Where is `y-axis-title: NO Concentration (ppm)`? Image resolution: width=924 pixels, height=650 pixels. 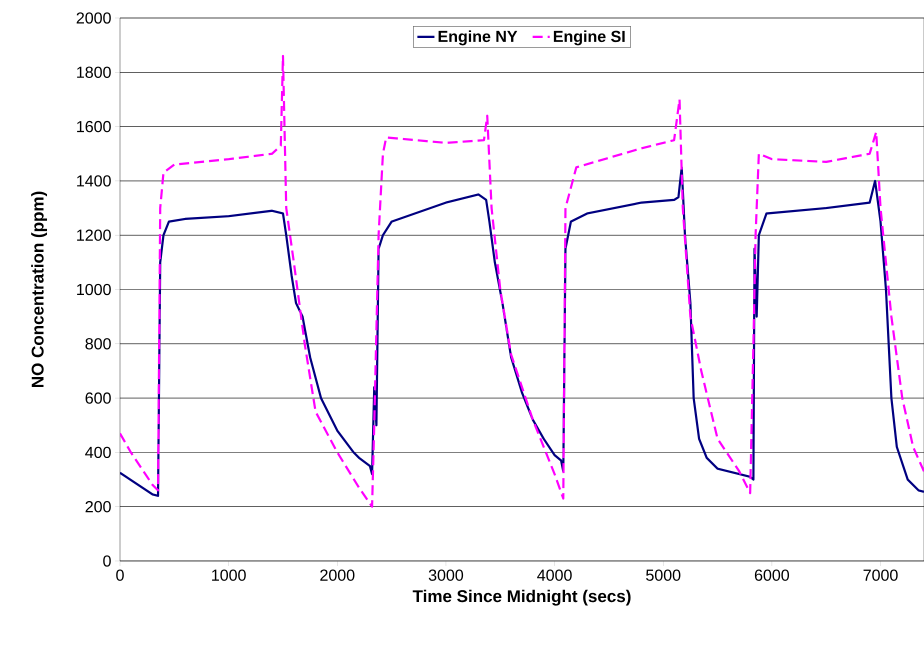 y-axis-title: NO Concentration (ppm) is located at coordinates (39, 290).